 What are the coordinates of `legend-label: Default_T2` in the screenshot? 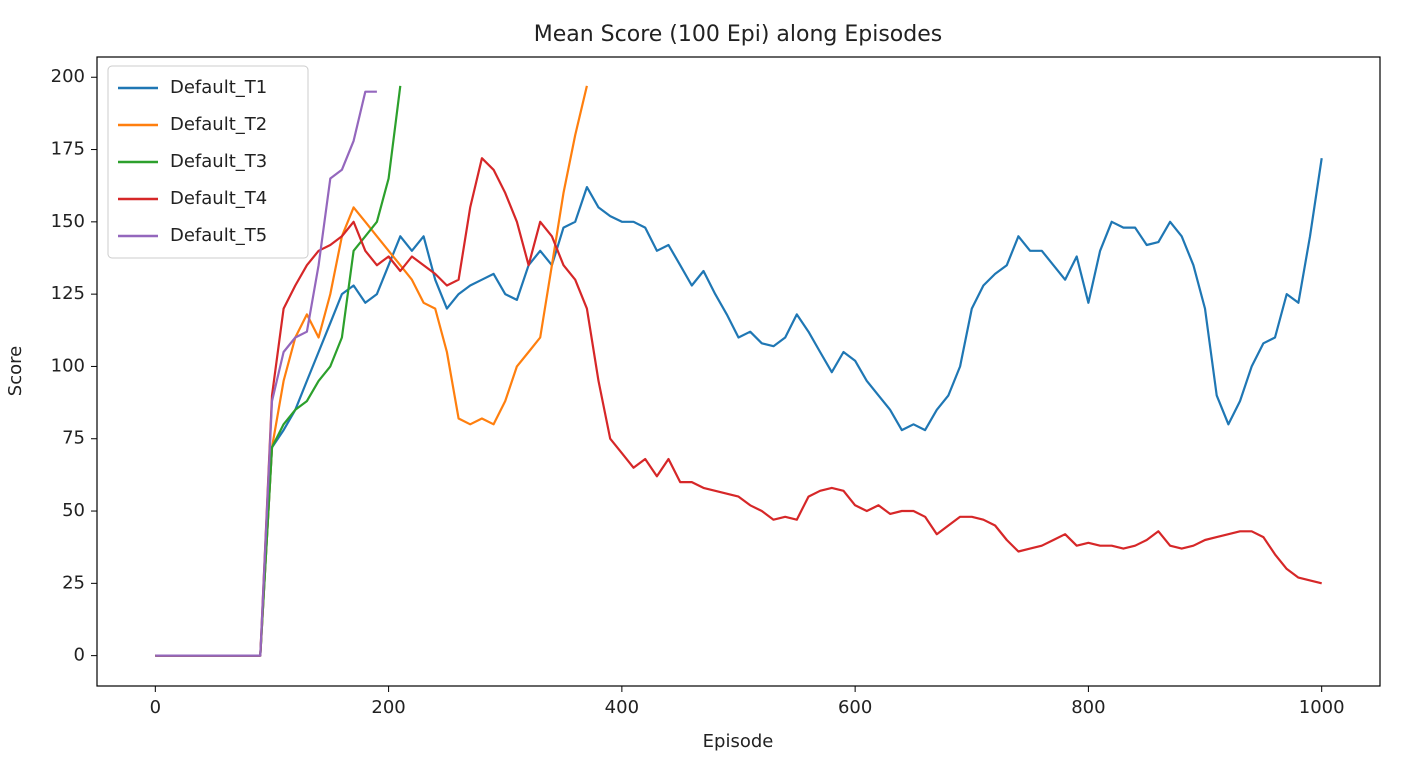 It's located at (218, 124).